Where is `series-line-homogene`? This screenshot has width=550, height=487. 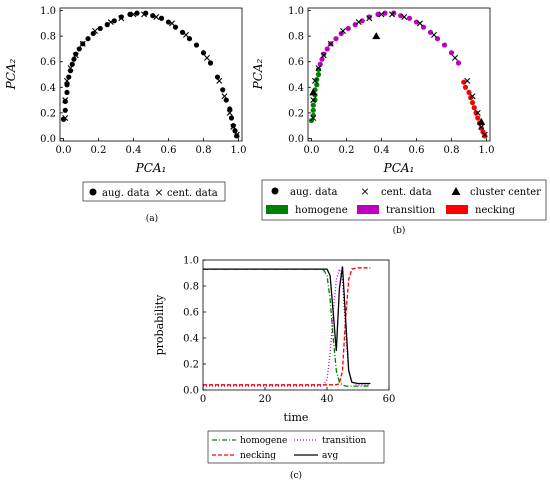
series-line-homogene is located at coordinates (287, 327).